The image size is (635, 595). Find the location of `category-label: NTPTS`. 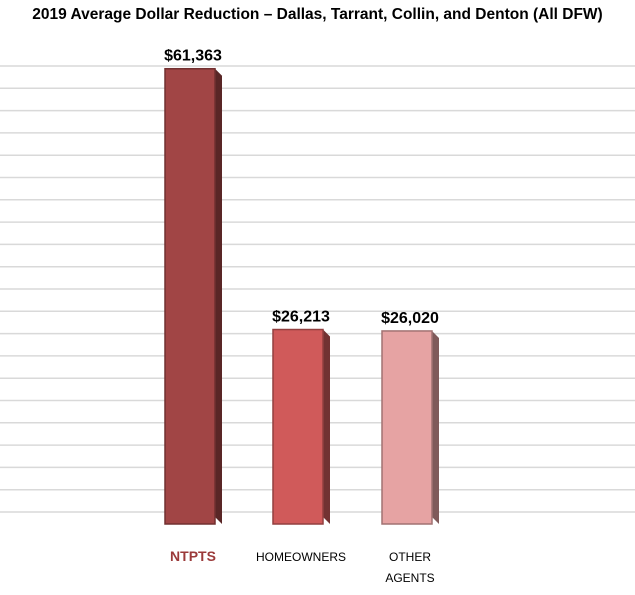

category-label: NTPTS is located at coordinates (193, 556).